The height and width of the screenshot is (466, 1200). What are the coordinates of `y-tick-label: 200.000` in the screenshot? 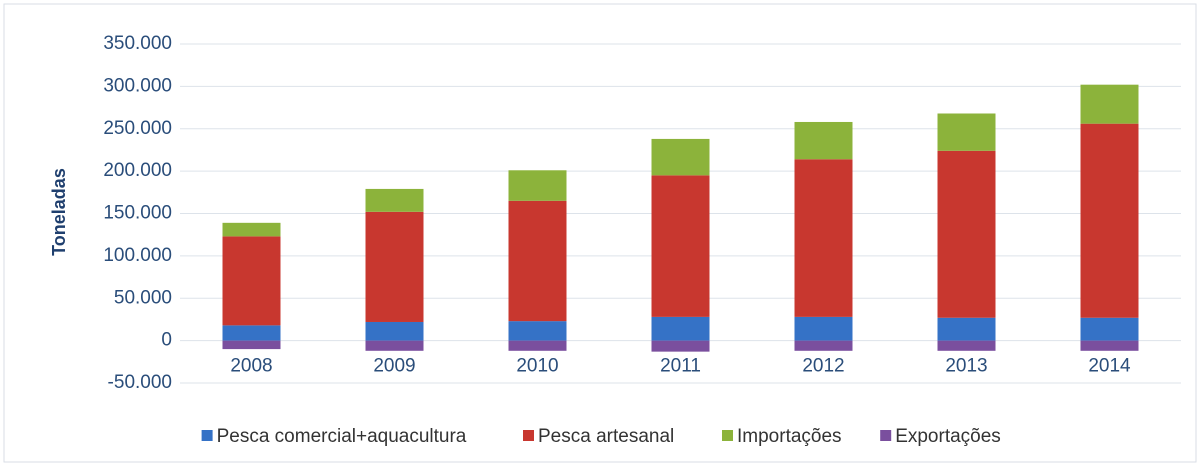 It's located at (137, 170).